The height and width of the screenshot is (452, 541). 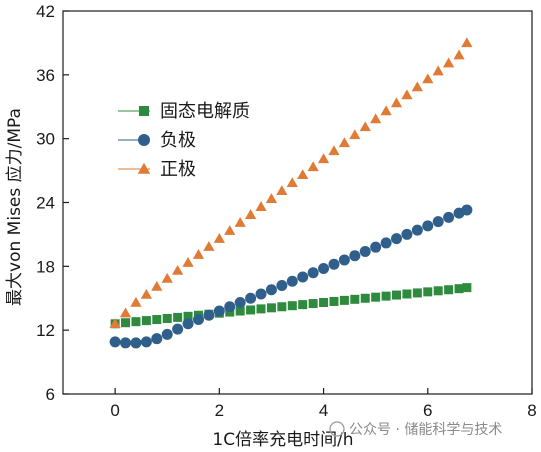 I want to click on legend-label: 固态电解质, so click(x=205, y=111).